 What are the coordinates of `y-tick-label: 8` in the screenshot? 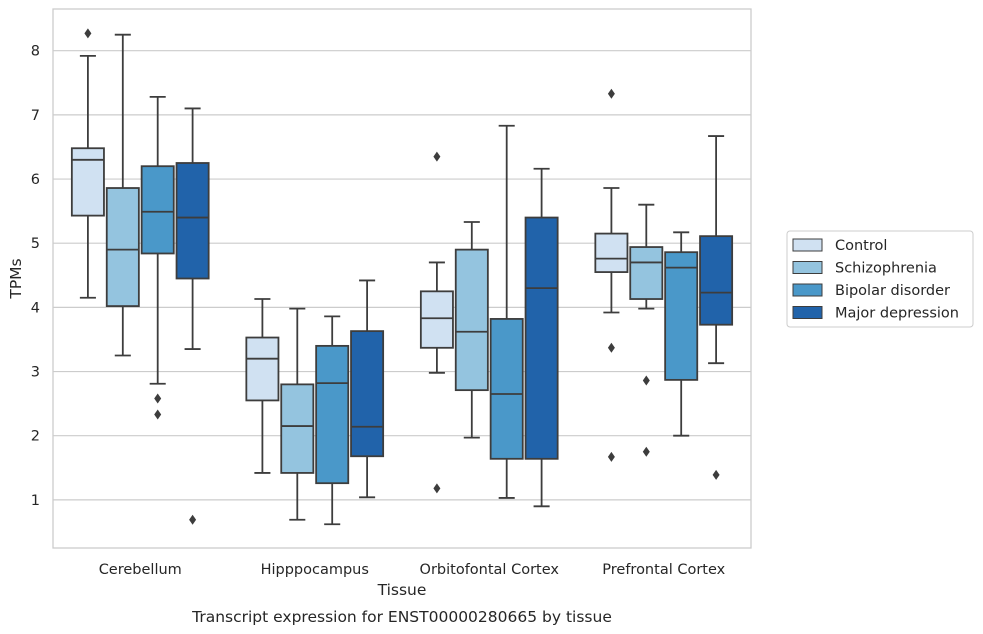 It's located at (35, 52).